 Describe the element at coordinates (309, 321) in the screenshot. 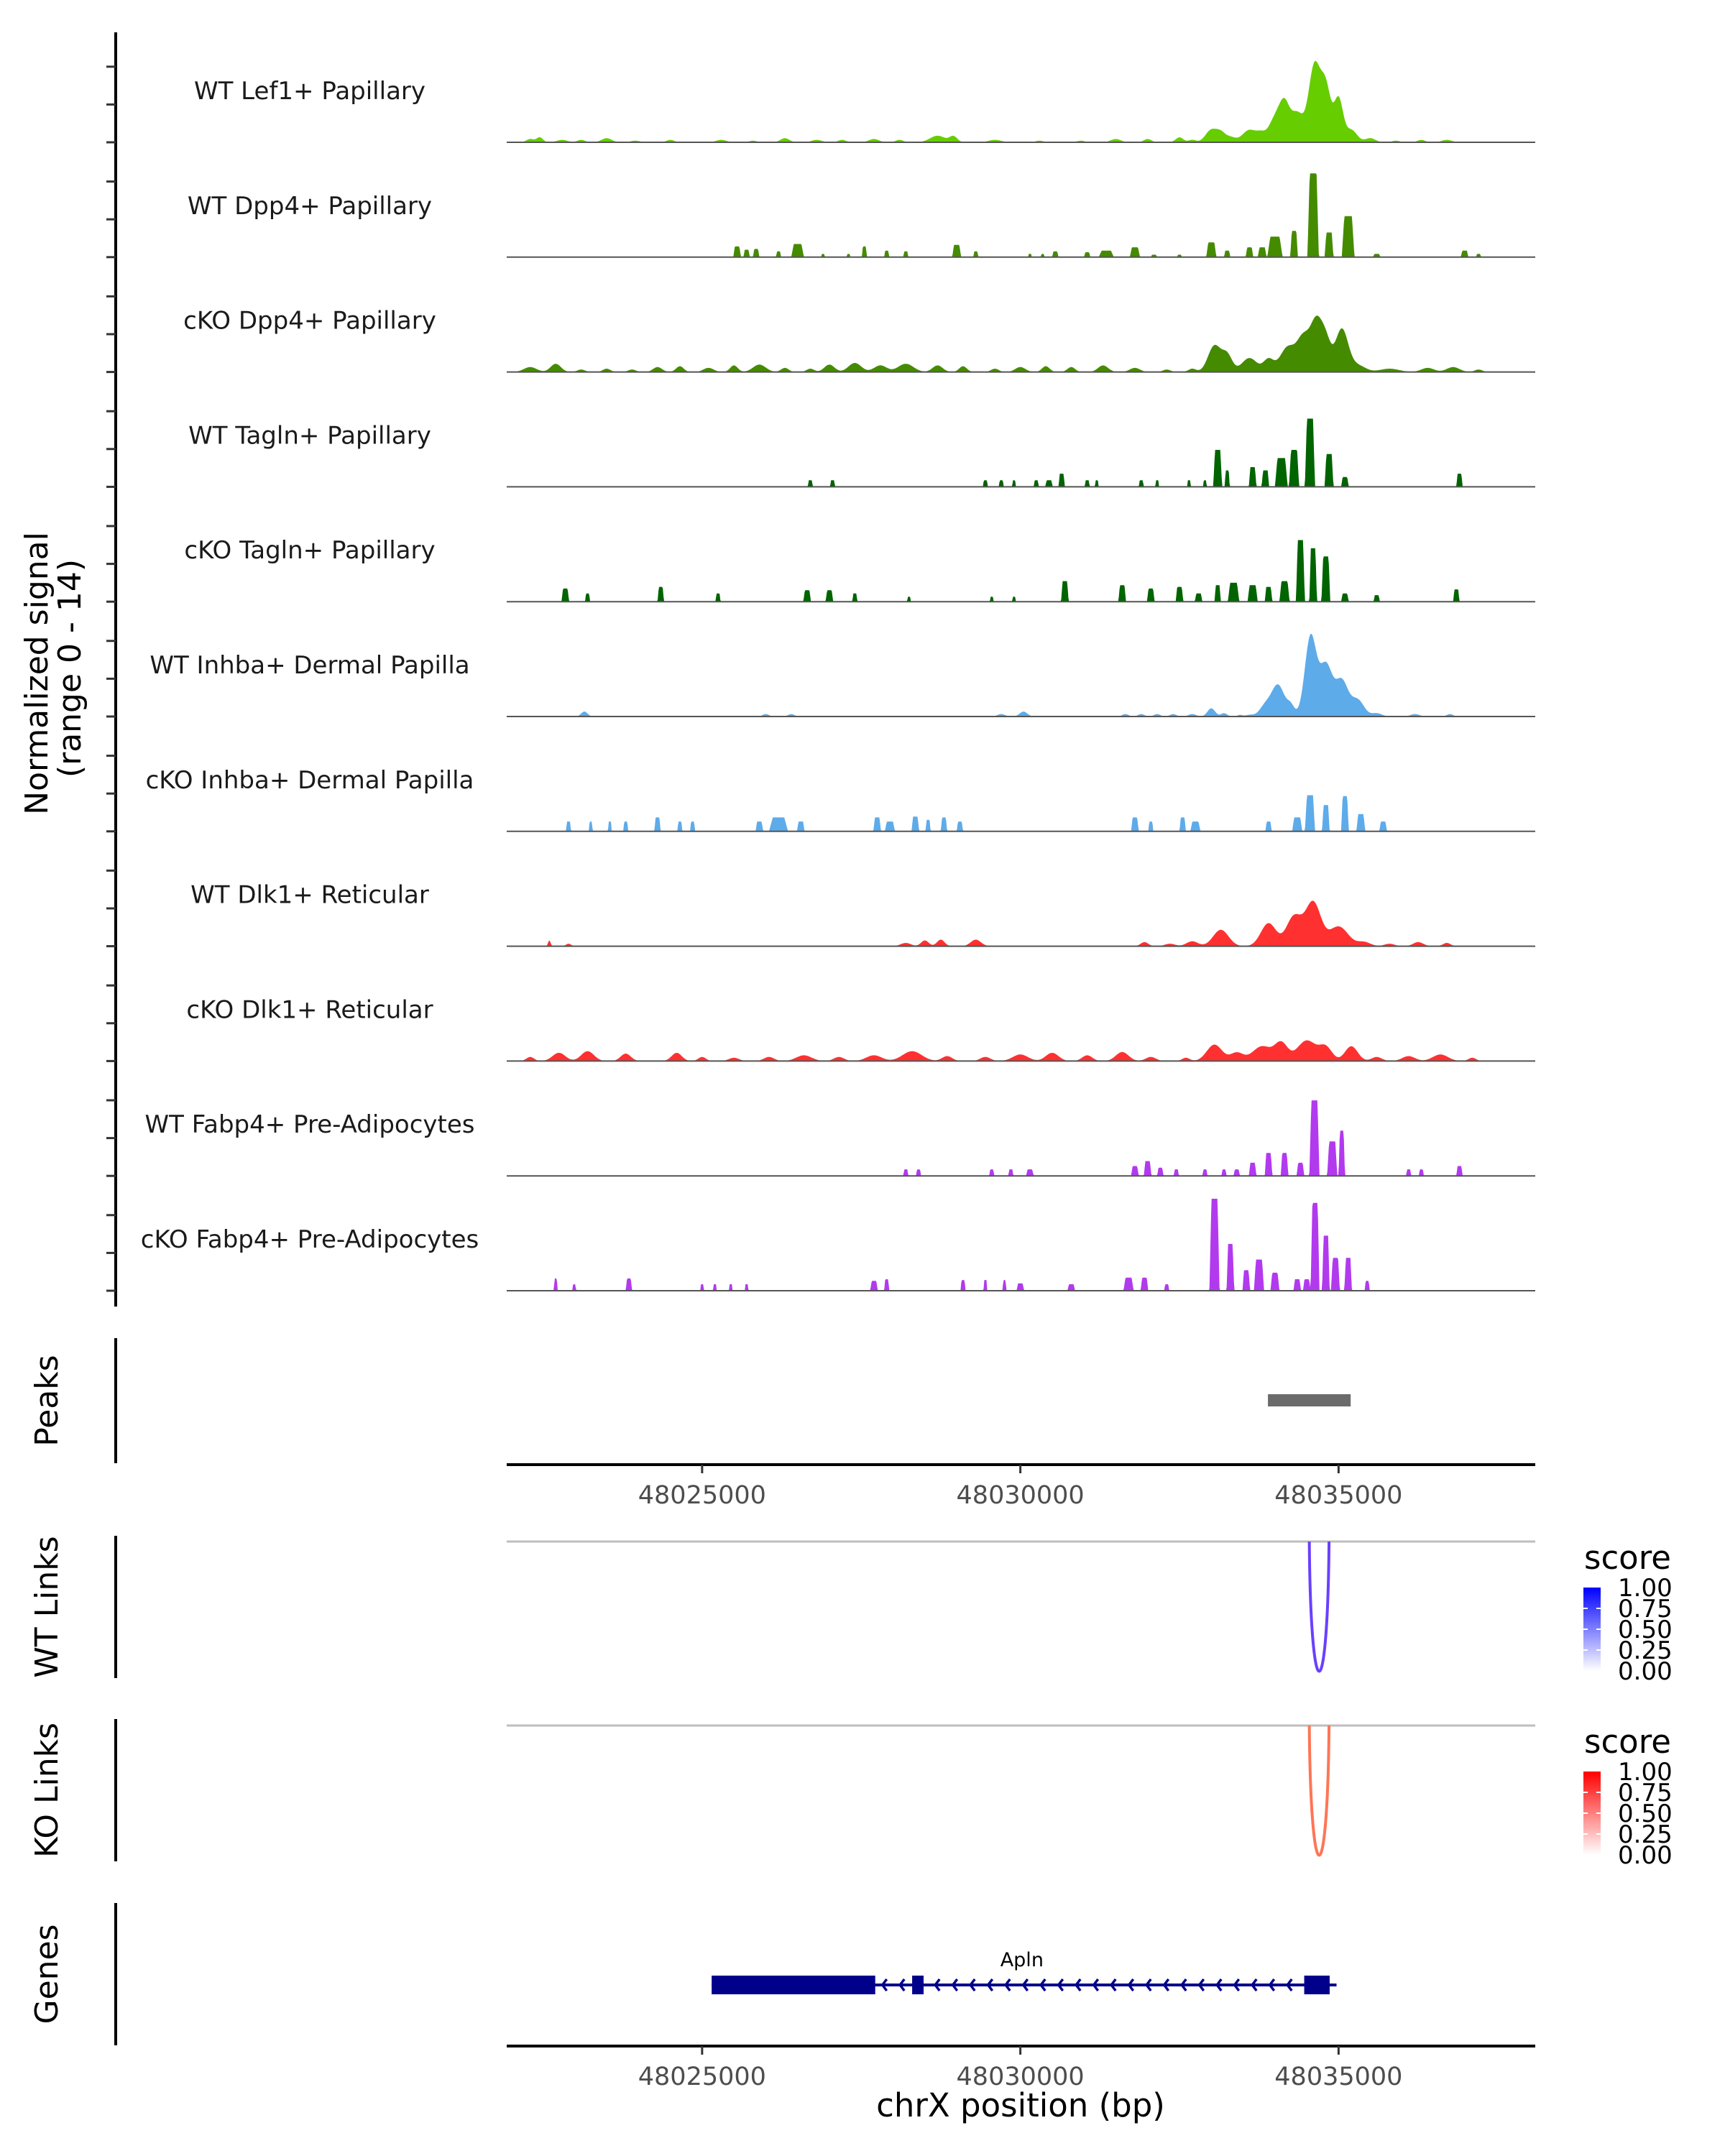

I see `track-label: cKO Dpp4+ Papillary` at that location.